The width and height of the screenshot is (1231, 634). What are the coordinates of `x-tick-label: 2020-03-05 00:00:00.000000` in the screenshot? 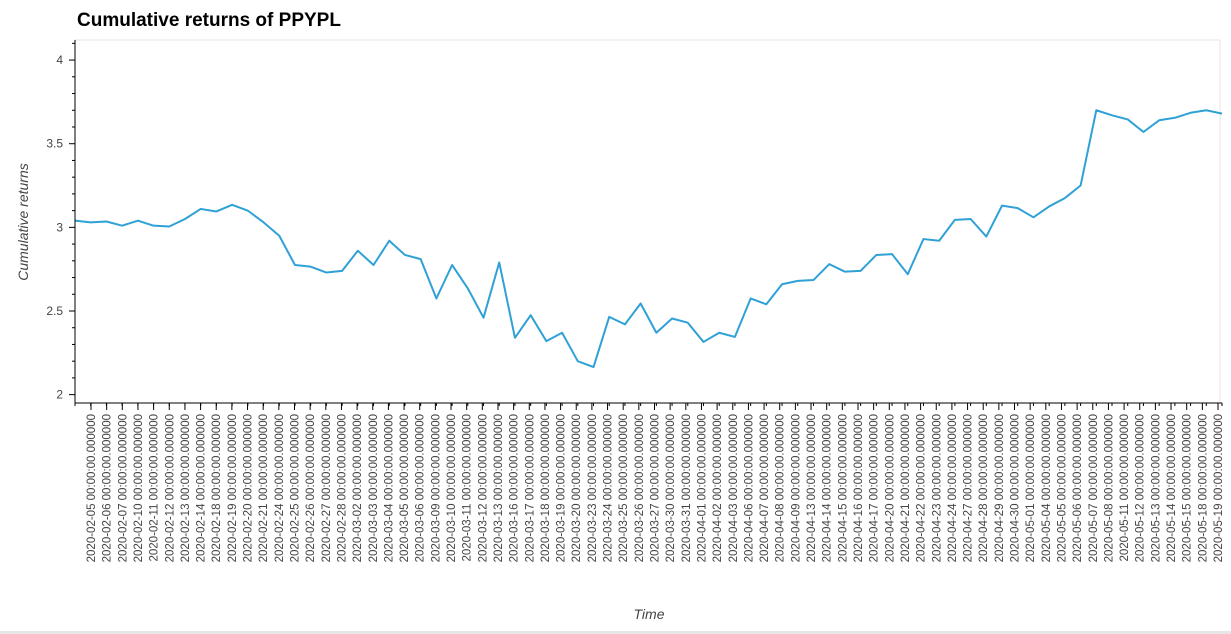 It's located at (405, 488).